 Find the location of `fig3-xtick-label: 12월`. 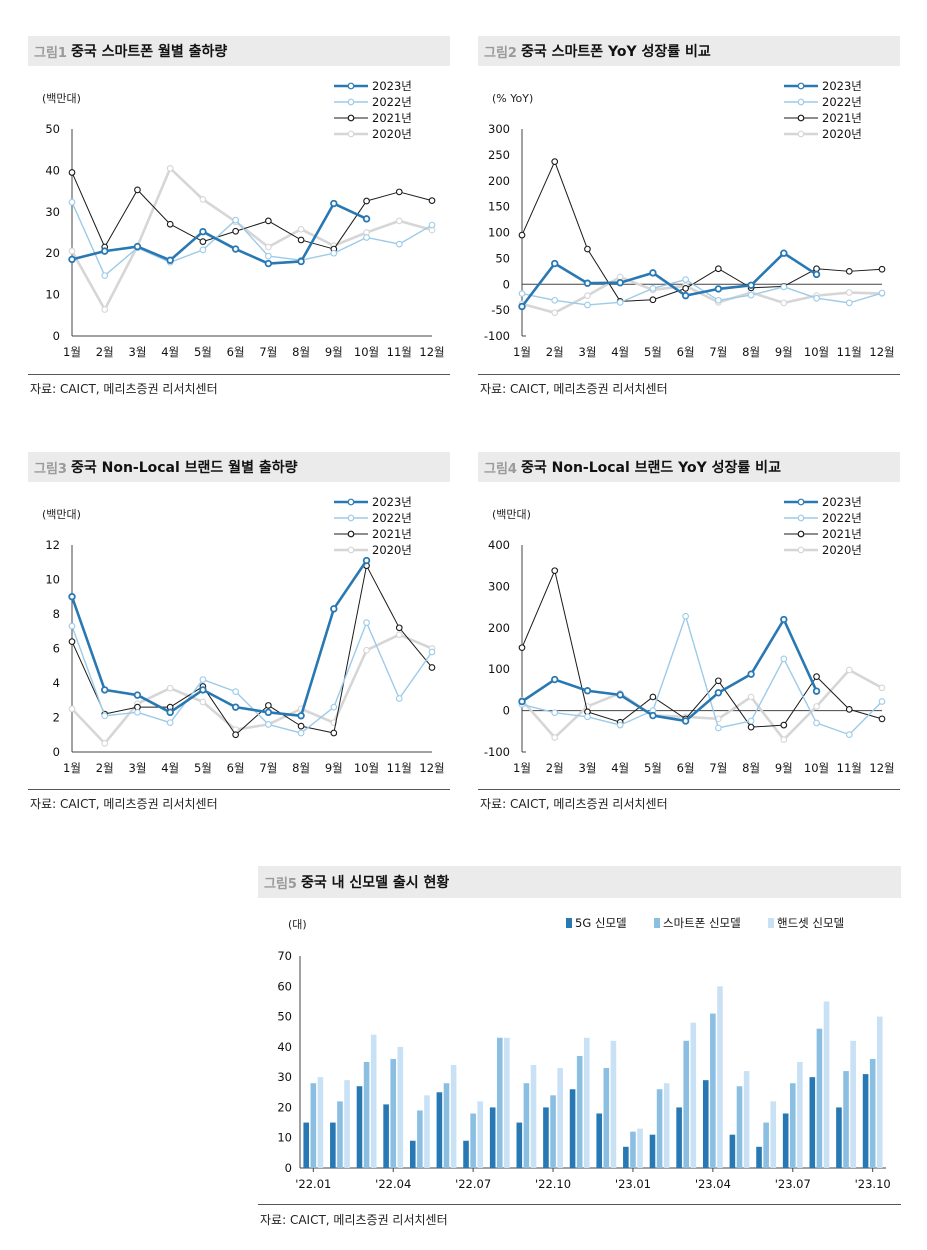

fig3-xtick-label: 12월 is located at coordinates (431, 768).